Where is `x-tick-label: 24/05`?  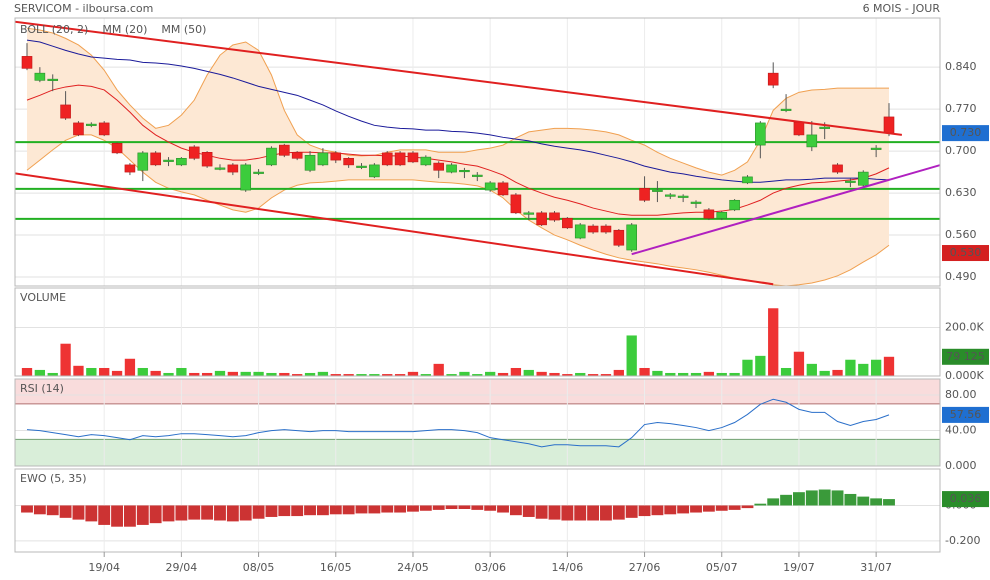 x-tick-label: 24/05 is located at coordinates (413, 567).